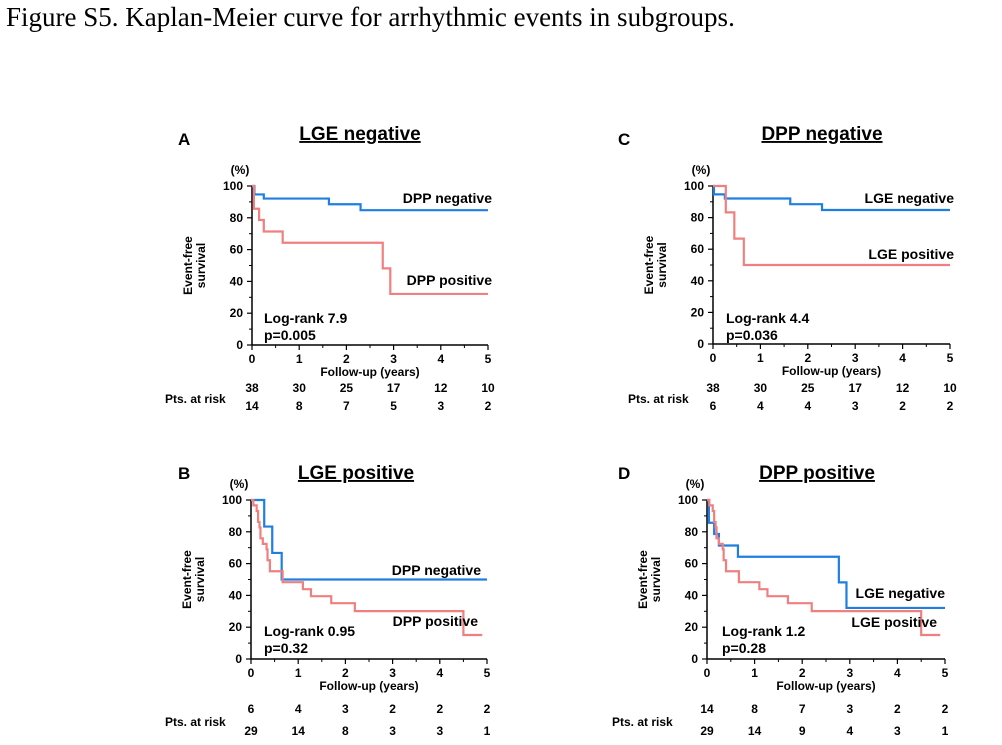 Image resolution: width=1002 pixels, height=745 pixels. What do you see at coordinates (902, 358) in the screenshot?
I see `panel-c-x-tick-label: 4` at bounding box center [902, 358].